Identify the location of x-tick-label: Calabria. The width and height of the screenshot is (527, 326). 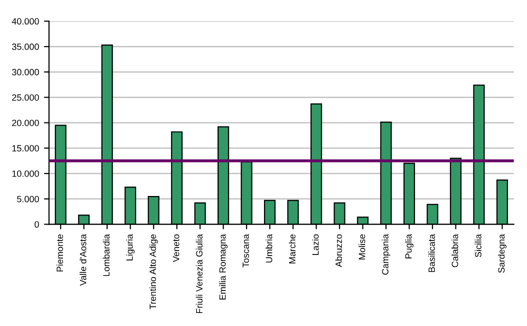
(455, 251).